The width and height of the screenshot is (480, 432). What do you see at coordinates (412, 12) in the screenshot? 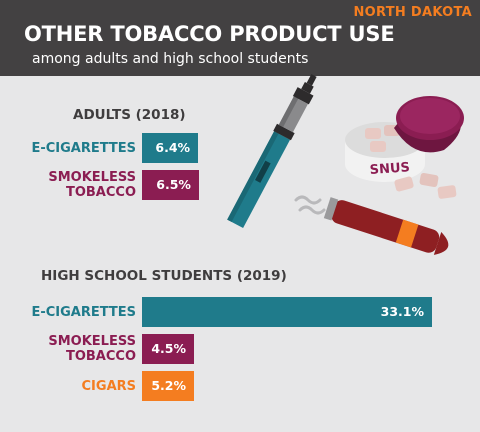
I see `state-label: NORTH DAKOTA` at bounding box center [412, 12].